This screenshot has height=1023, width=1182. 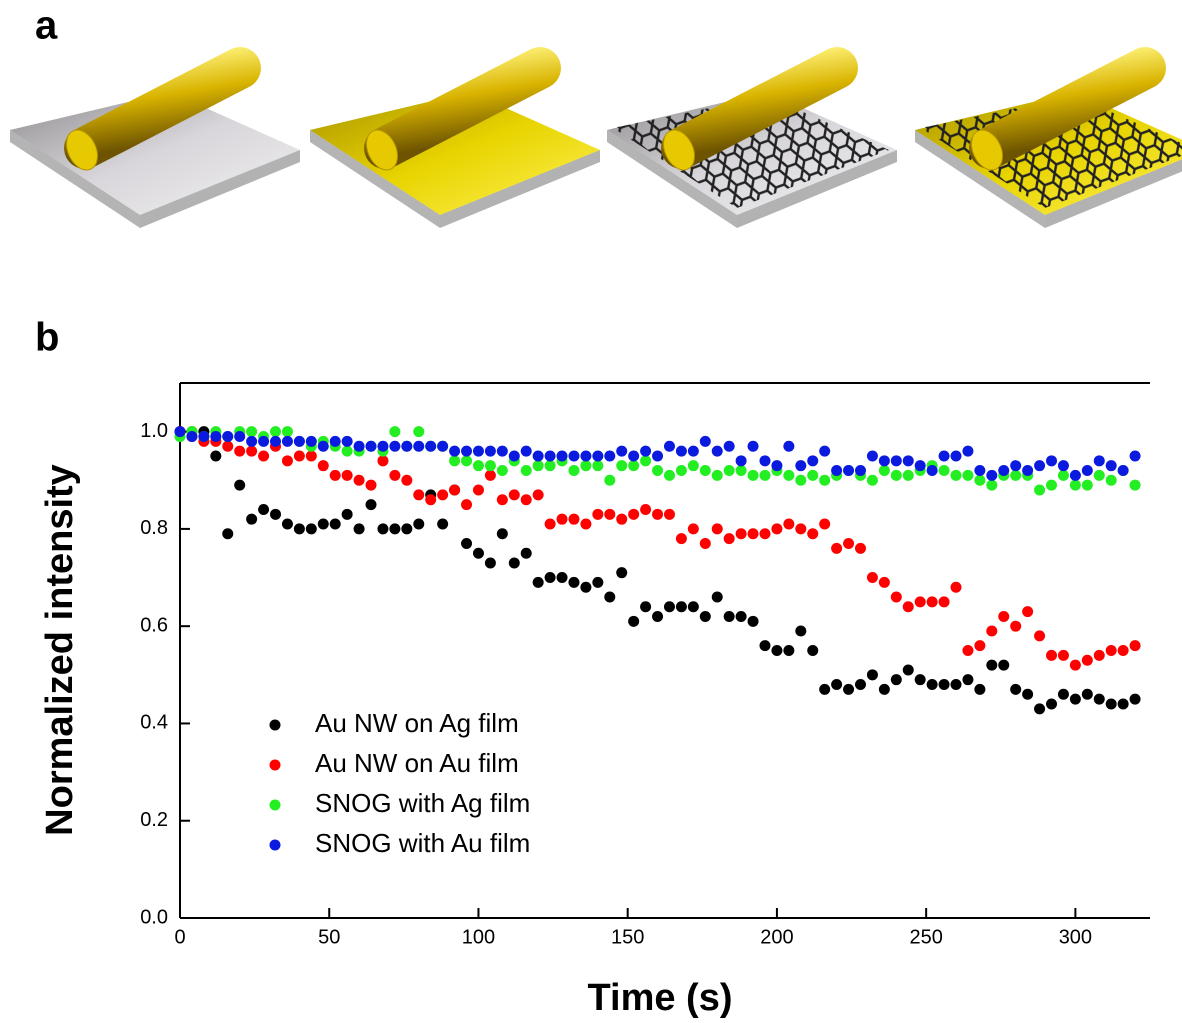 I want to click on x-tick-label: 250, so click(x=925, y=937).